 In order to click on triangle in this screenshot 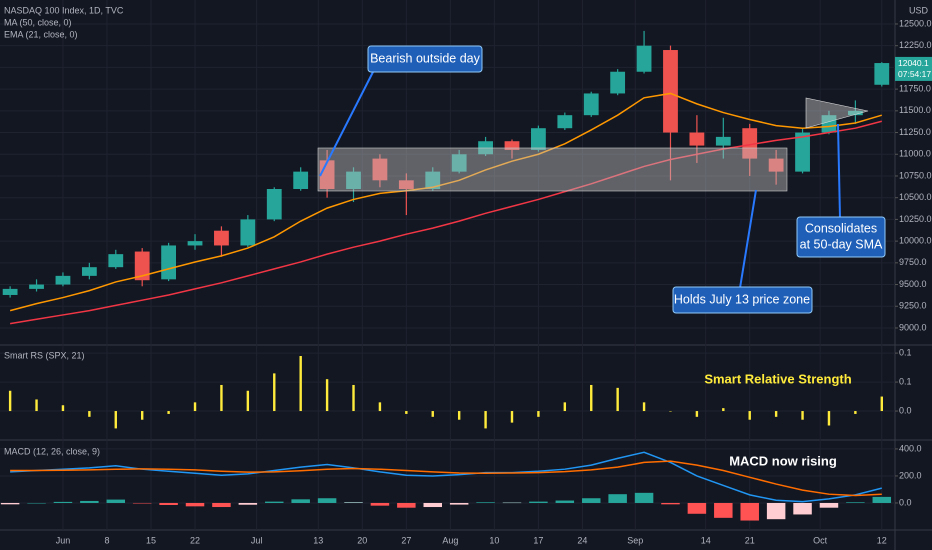, I will do `click(837, 113)`.